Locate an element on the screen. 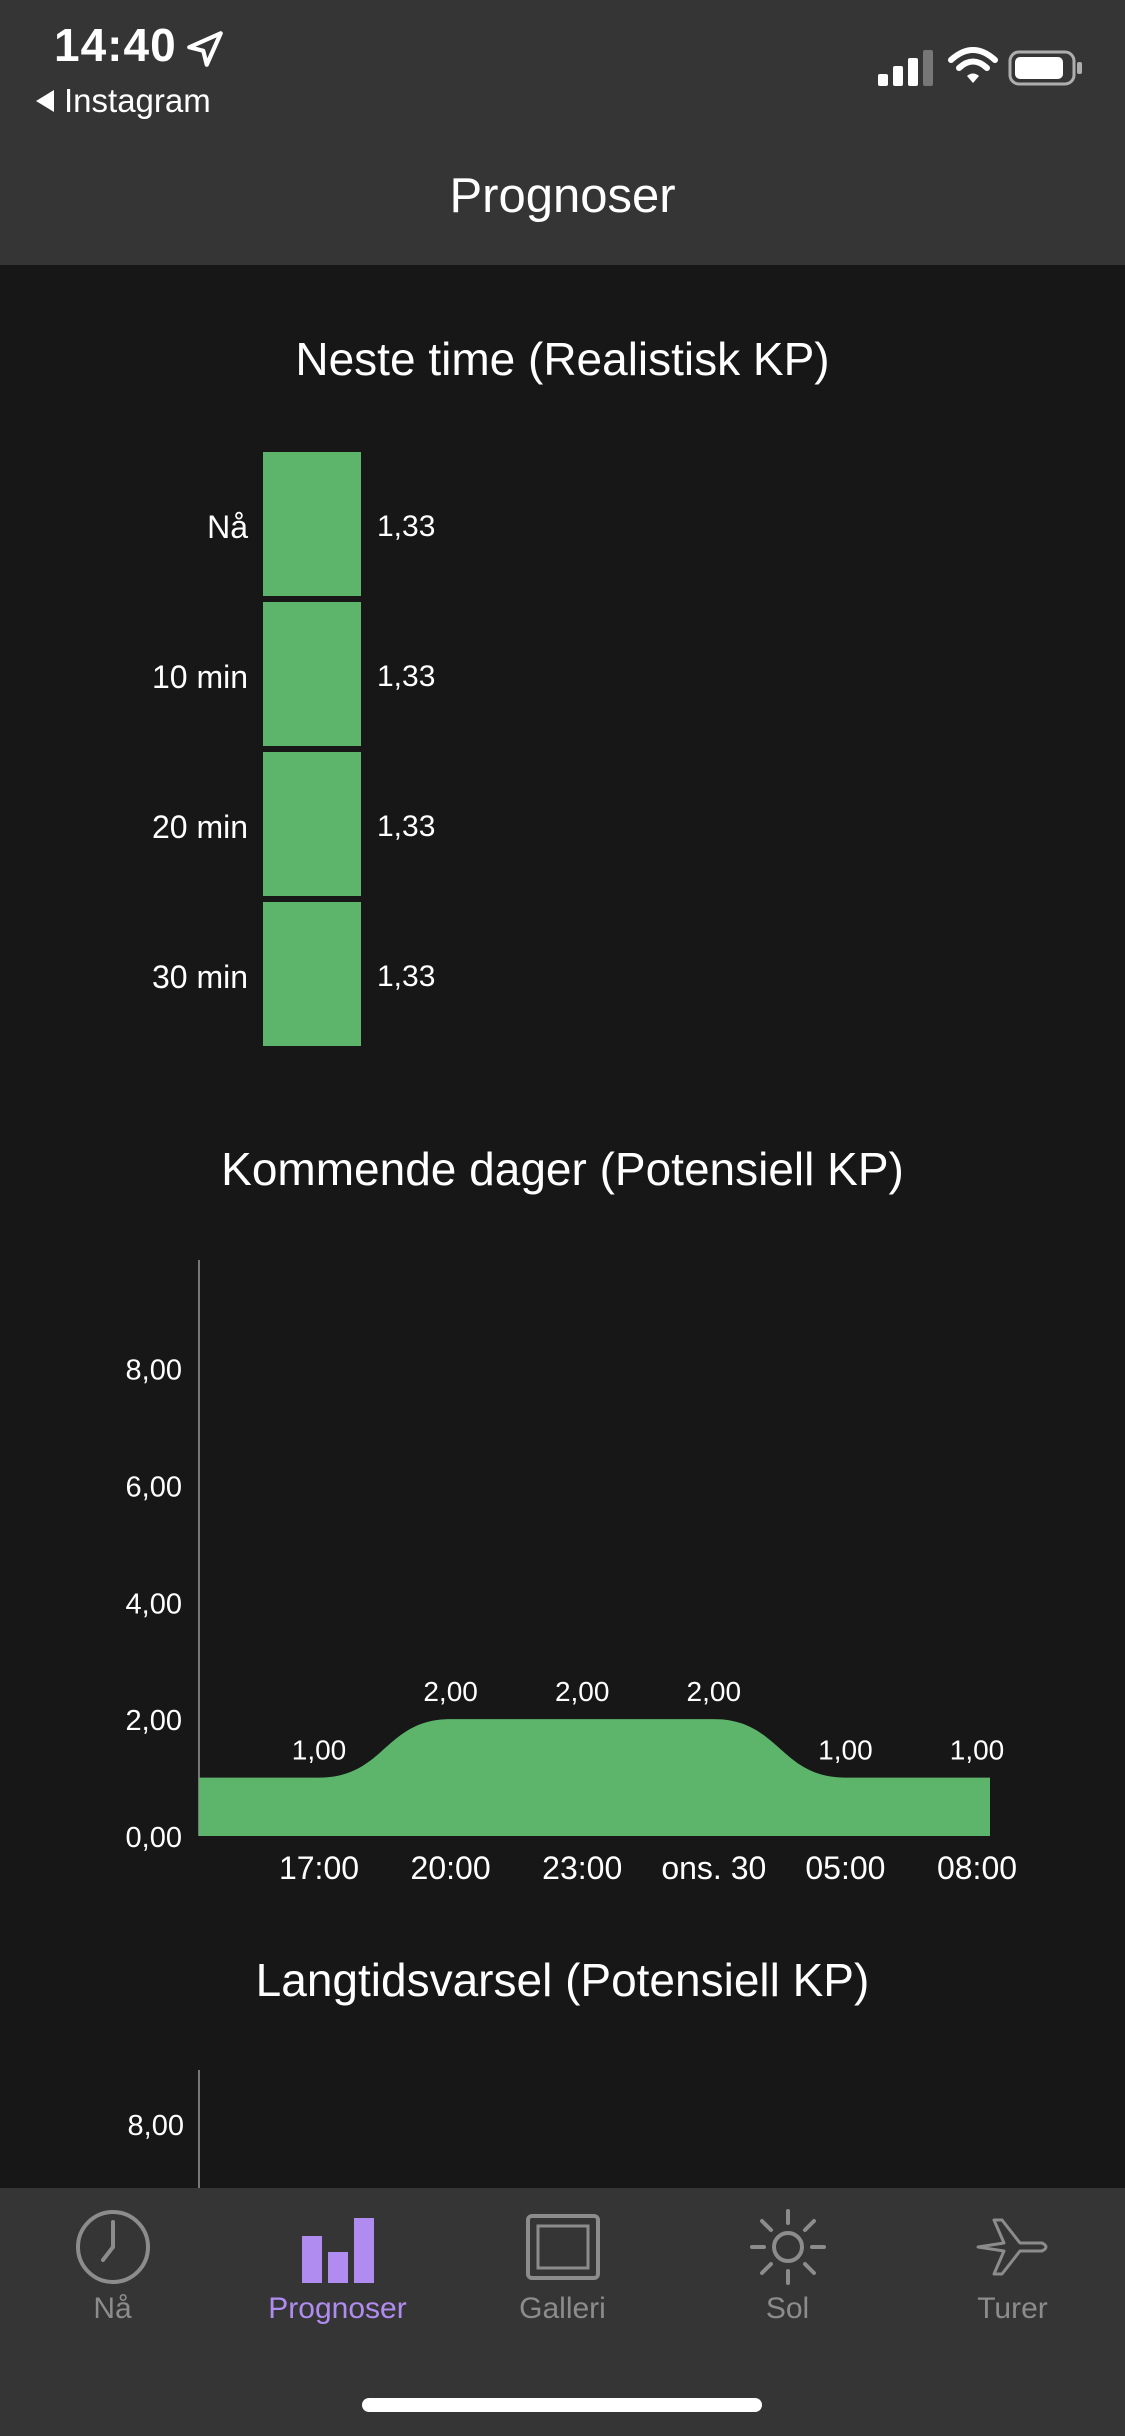 This screenshot has height=2436, width=1125. next-hour-row: 10 min 1,33 is located at coordinates (562, 677).